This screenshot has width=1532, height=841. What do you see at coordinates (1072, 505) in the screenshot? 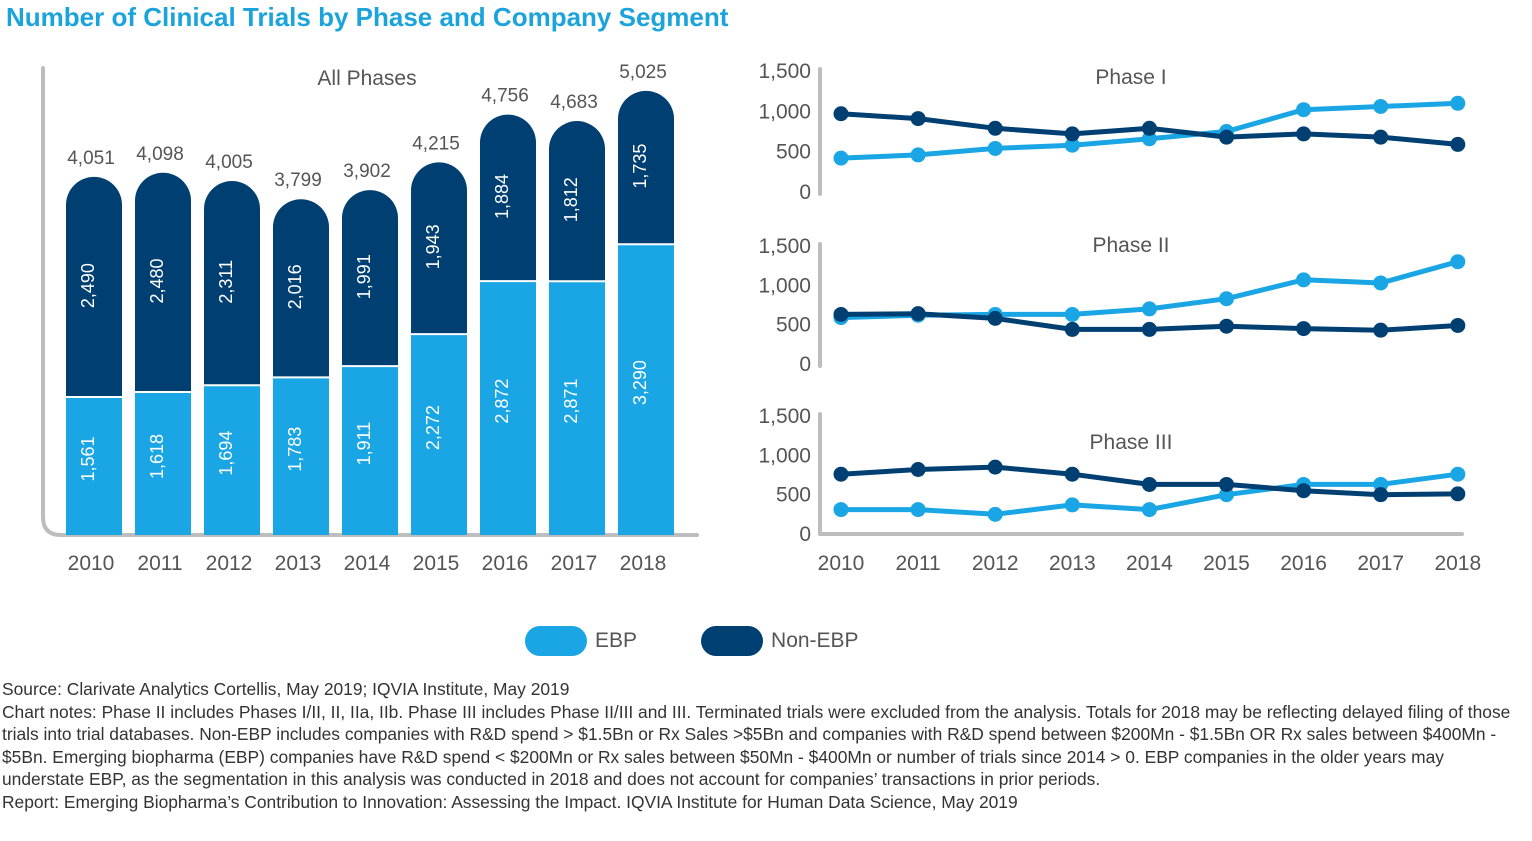
I see `point-phase-iii-ebp-2013` at bounding box center [1072, 505].